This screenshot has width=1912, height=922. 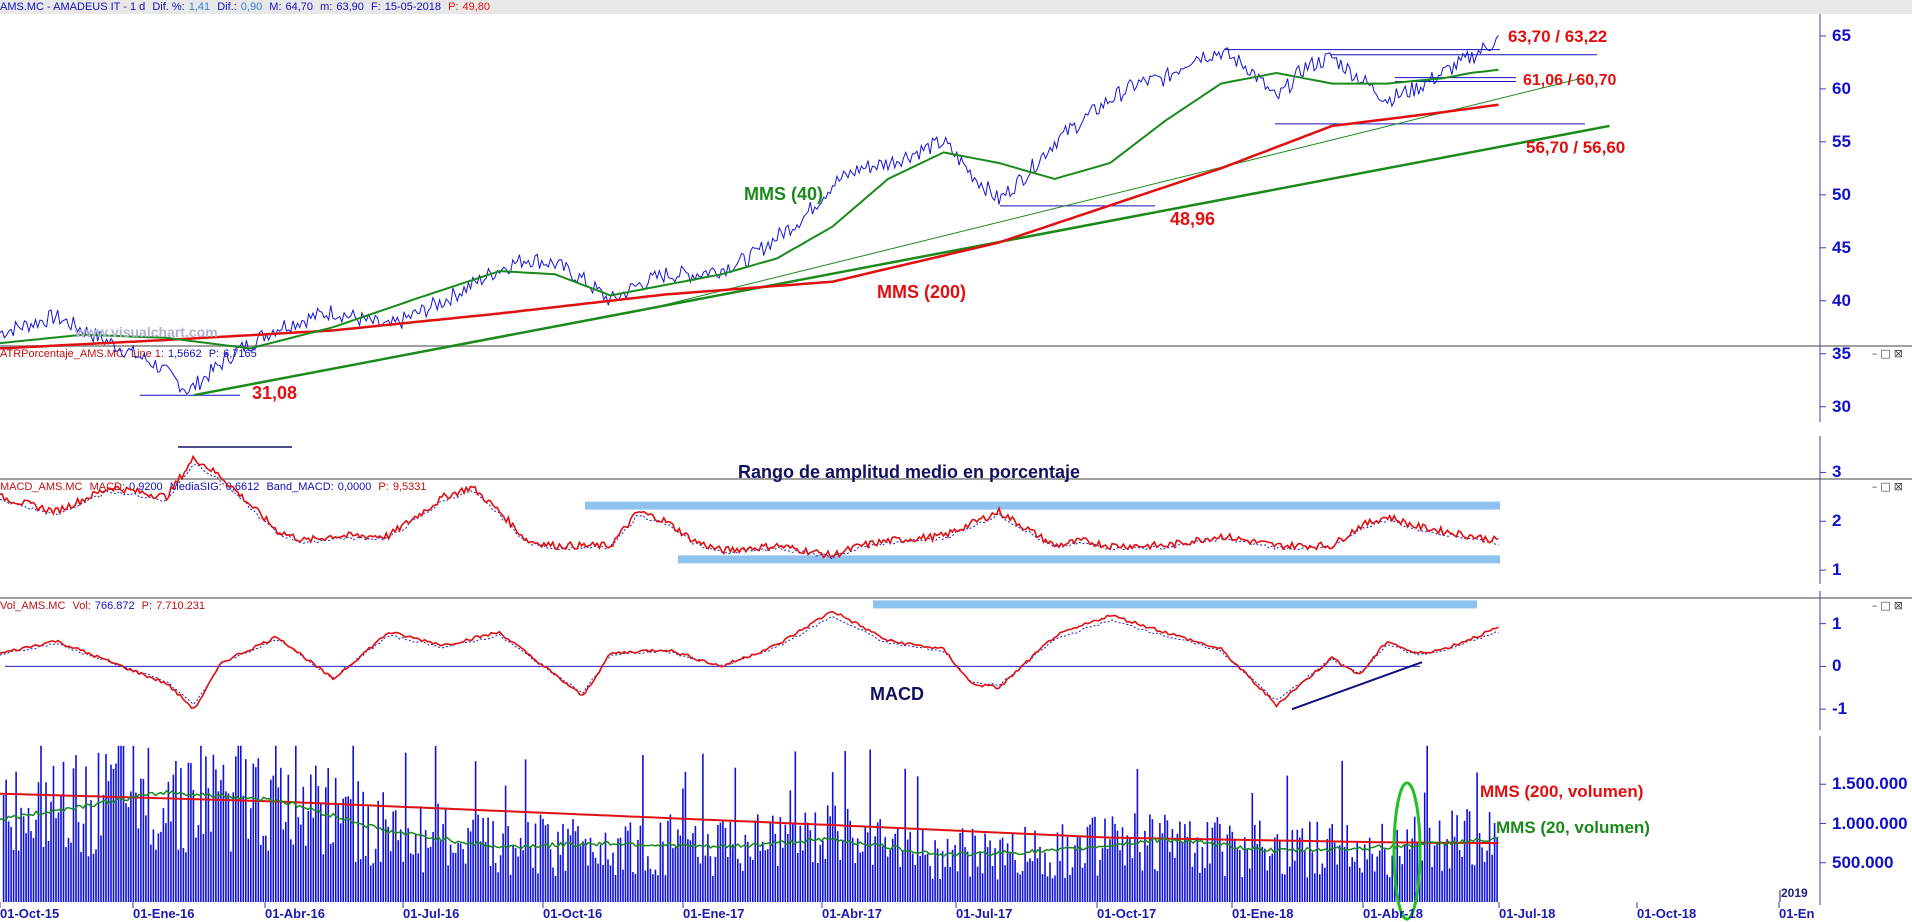 What do you see at coordinates (749, 506) in the screenshot?
I see `atr-line` at bounding box center [749, 506].